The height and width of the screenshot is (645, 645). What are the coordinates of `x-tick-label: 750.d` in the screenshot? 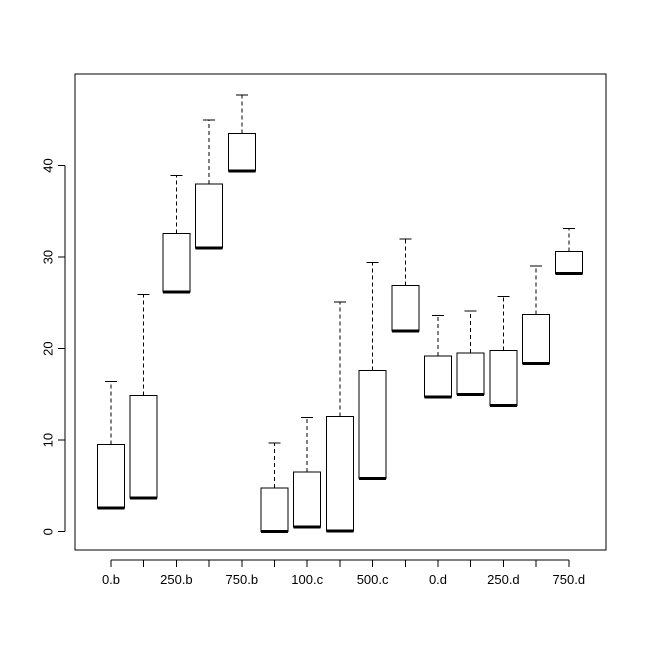 It's located at (569, 579).